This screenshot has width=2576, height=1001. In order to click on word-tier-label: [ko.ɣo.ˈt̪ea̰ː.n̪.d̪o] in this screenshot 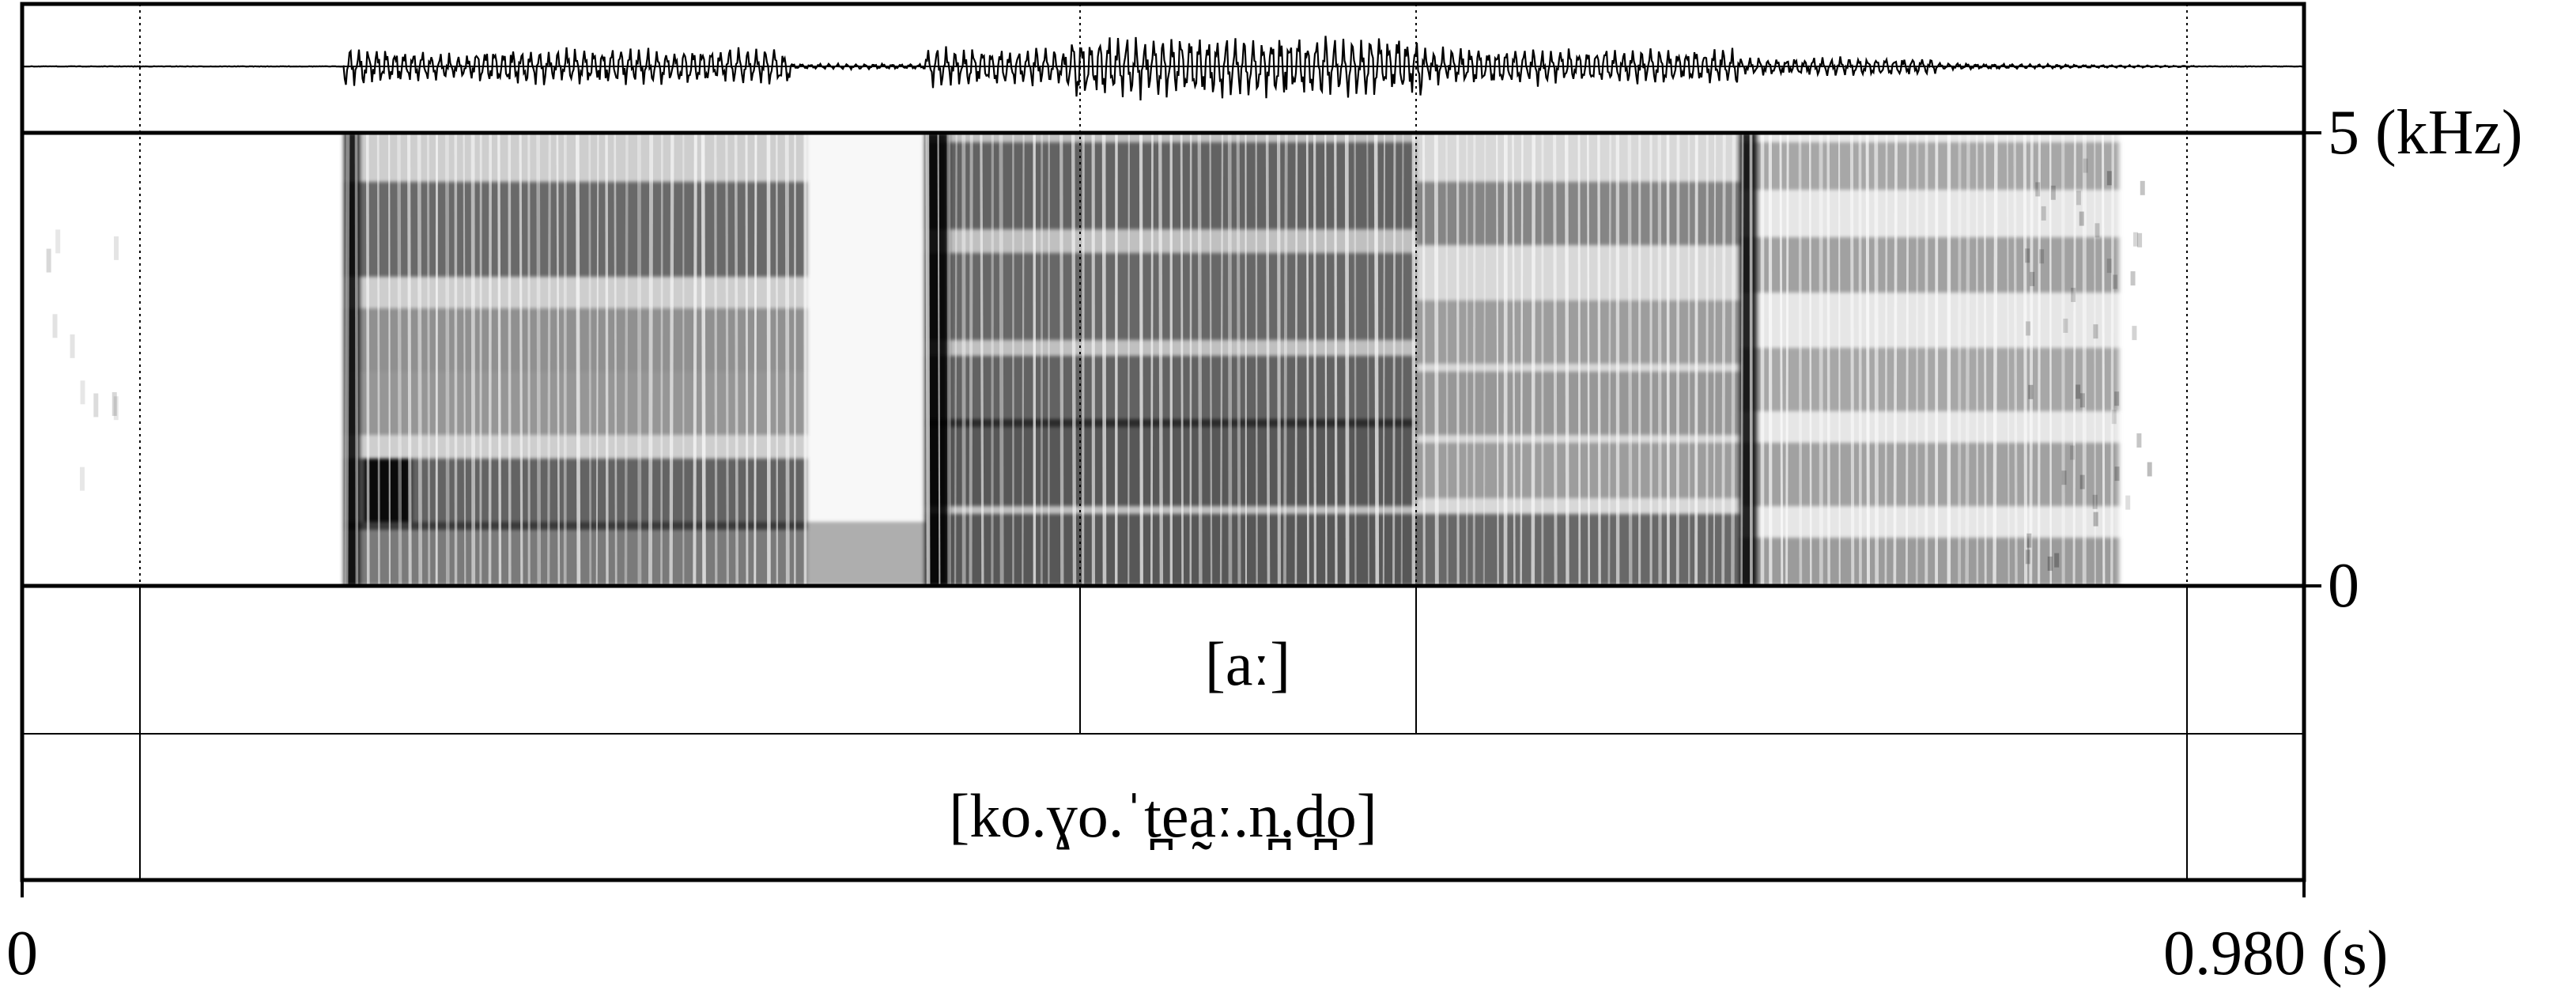, I will do `click(1163, 816)`.